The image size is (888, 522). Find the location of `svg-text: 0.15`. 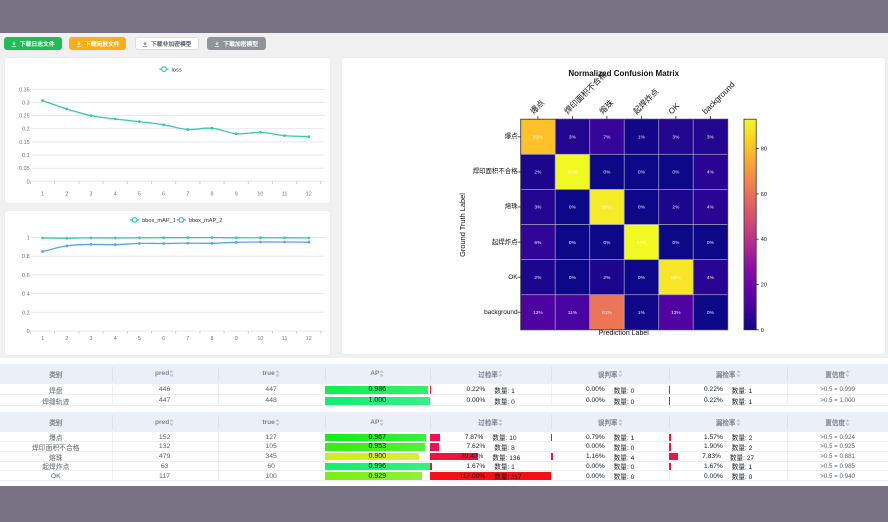

svg-text: 0.15 is located at coordinates (24, 143).